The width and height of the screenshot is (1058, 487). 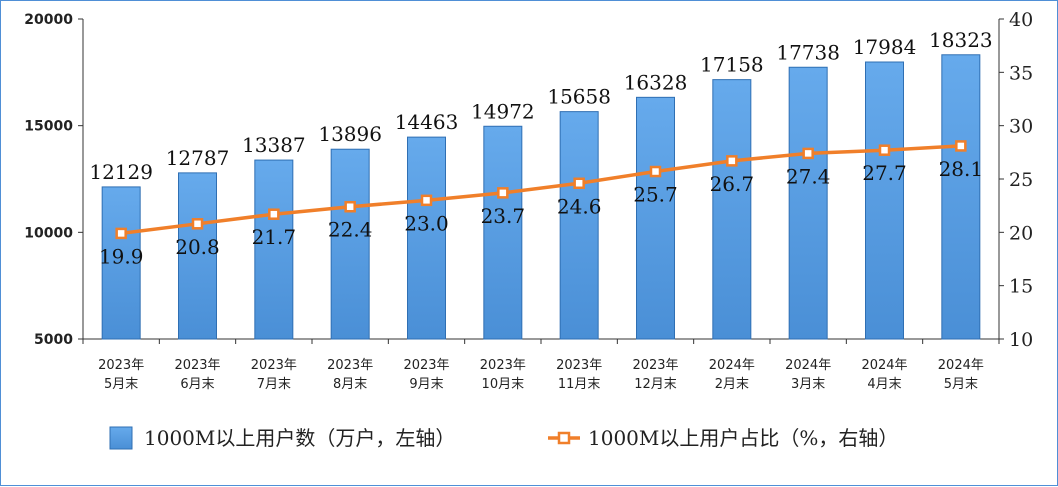 I want to click on y-left-tick-label: 5000, so click(x=53, y=340).